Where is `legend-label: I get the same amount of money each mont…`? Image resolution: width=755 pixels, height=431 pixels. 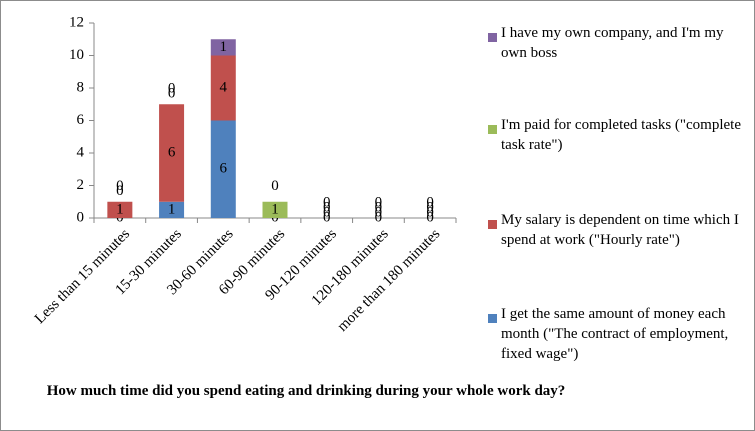
legend-label: I get the same amount of money each mont… is located at coordinates (615, 334).